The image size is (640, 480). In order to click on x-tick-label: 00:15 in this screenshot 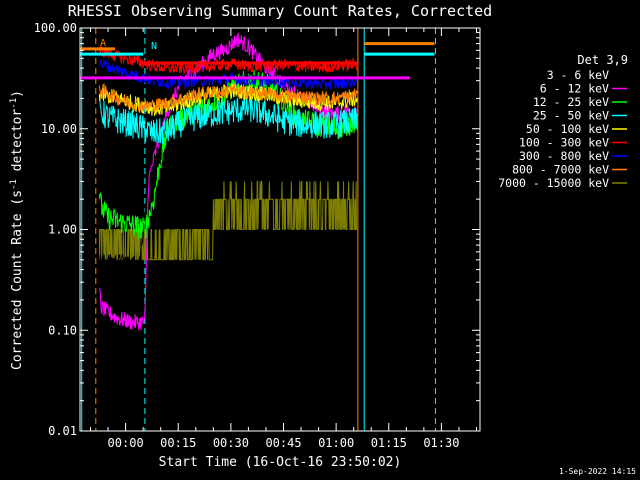, I will do `click(178, 443)`.